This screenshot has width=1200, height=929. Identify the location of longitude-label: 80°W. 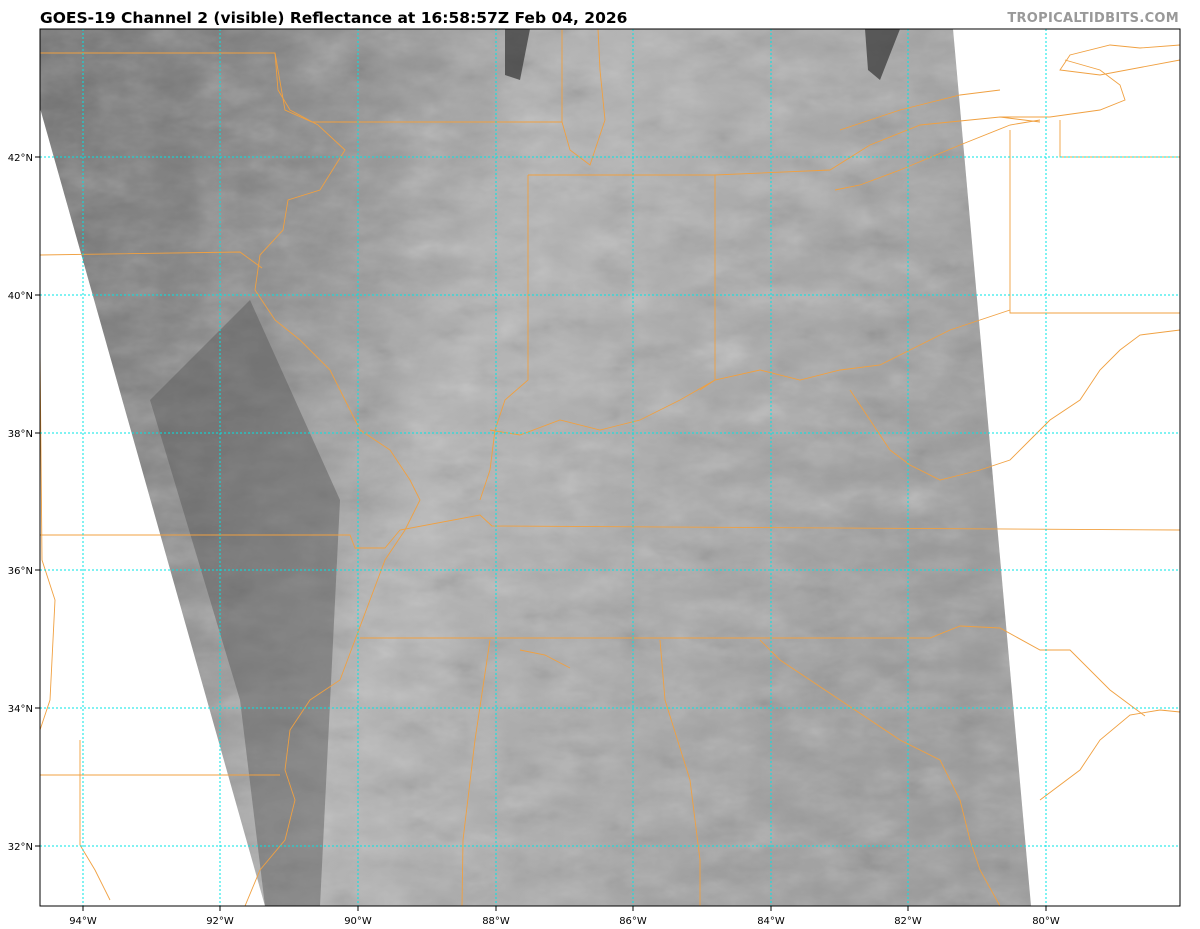
(1046, 921).